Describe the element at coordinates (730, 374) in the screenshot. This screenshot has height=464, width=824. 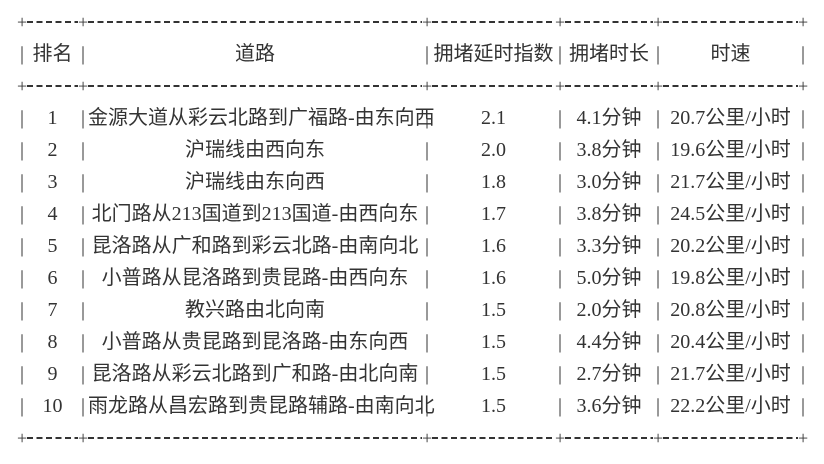
I see `speed-cell: 21.7公里/小时` at that location.